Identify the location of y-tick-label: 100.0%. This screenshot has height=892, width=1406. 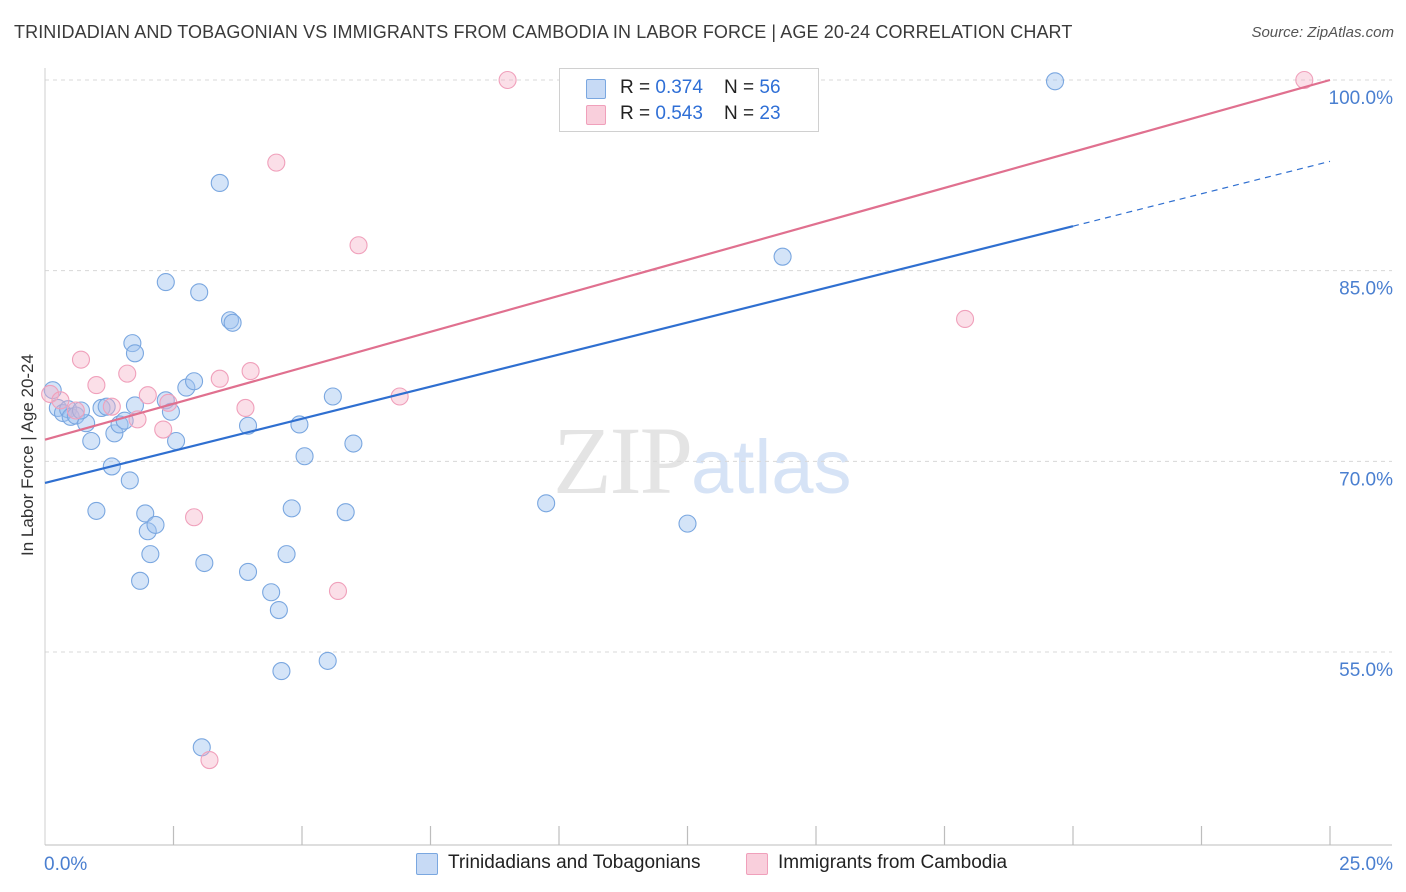
(1361, 98).